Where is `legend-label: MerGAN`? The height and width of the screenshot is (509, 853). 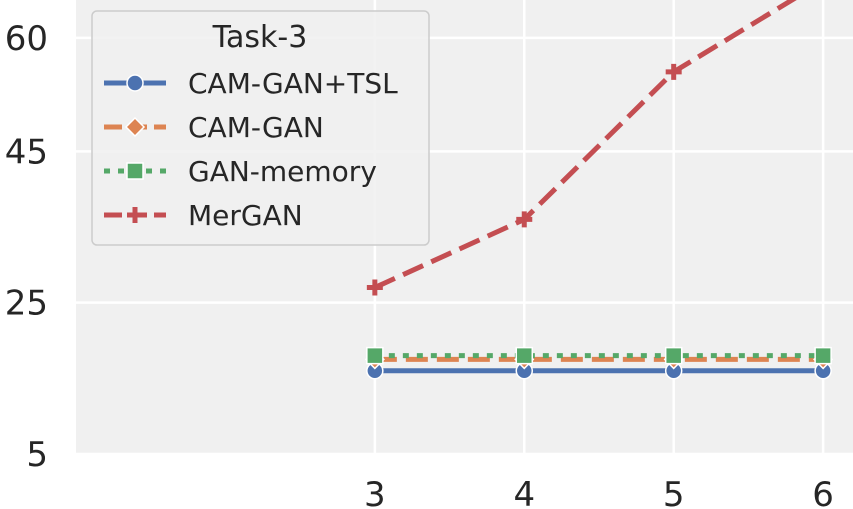 legend-label: MerGAN is located at coordinates (245, 215).